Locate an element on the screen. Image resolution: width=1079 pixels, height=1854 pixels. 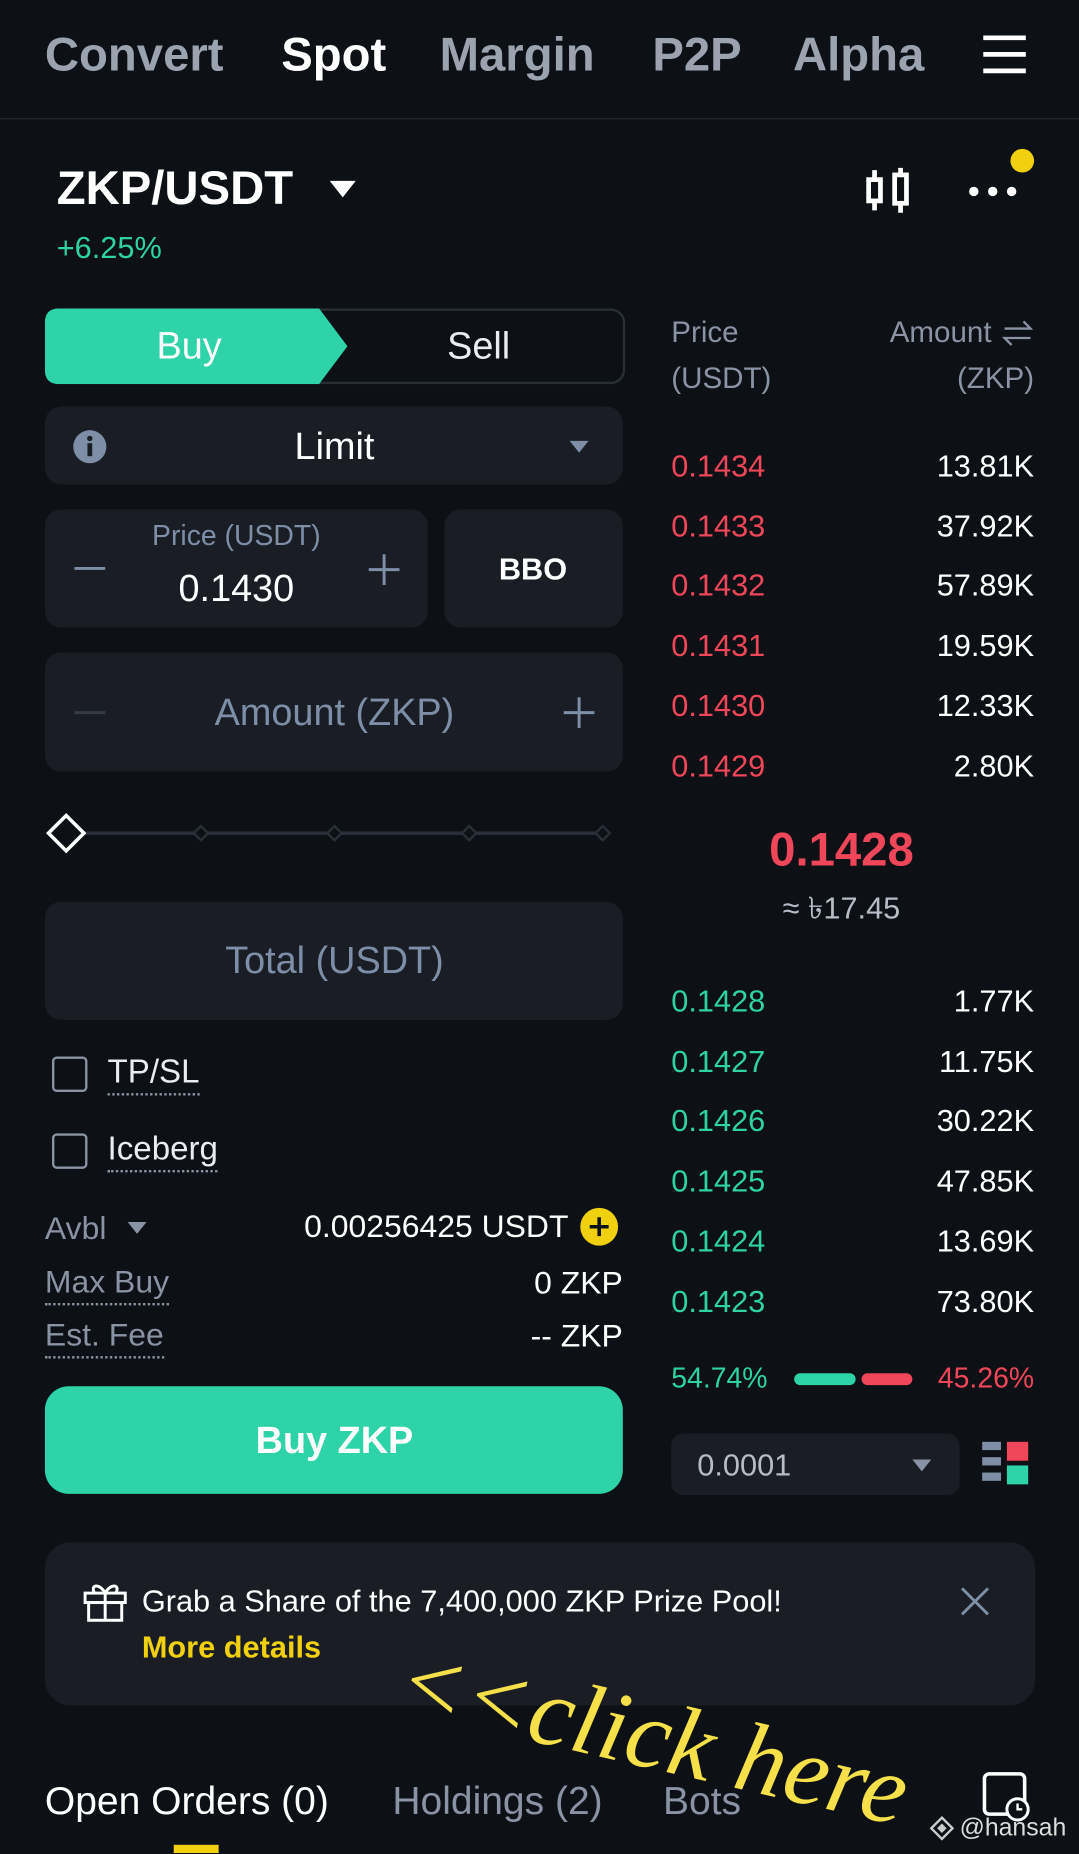
book-row: 0.1430 12.33K is located at coordinates (852, 705).